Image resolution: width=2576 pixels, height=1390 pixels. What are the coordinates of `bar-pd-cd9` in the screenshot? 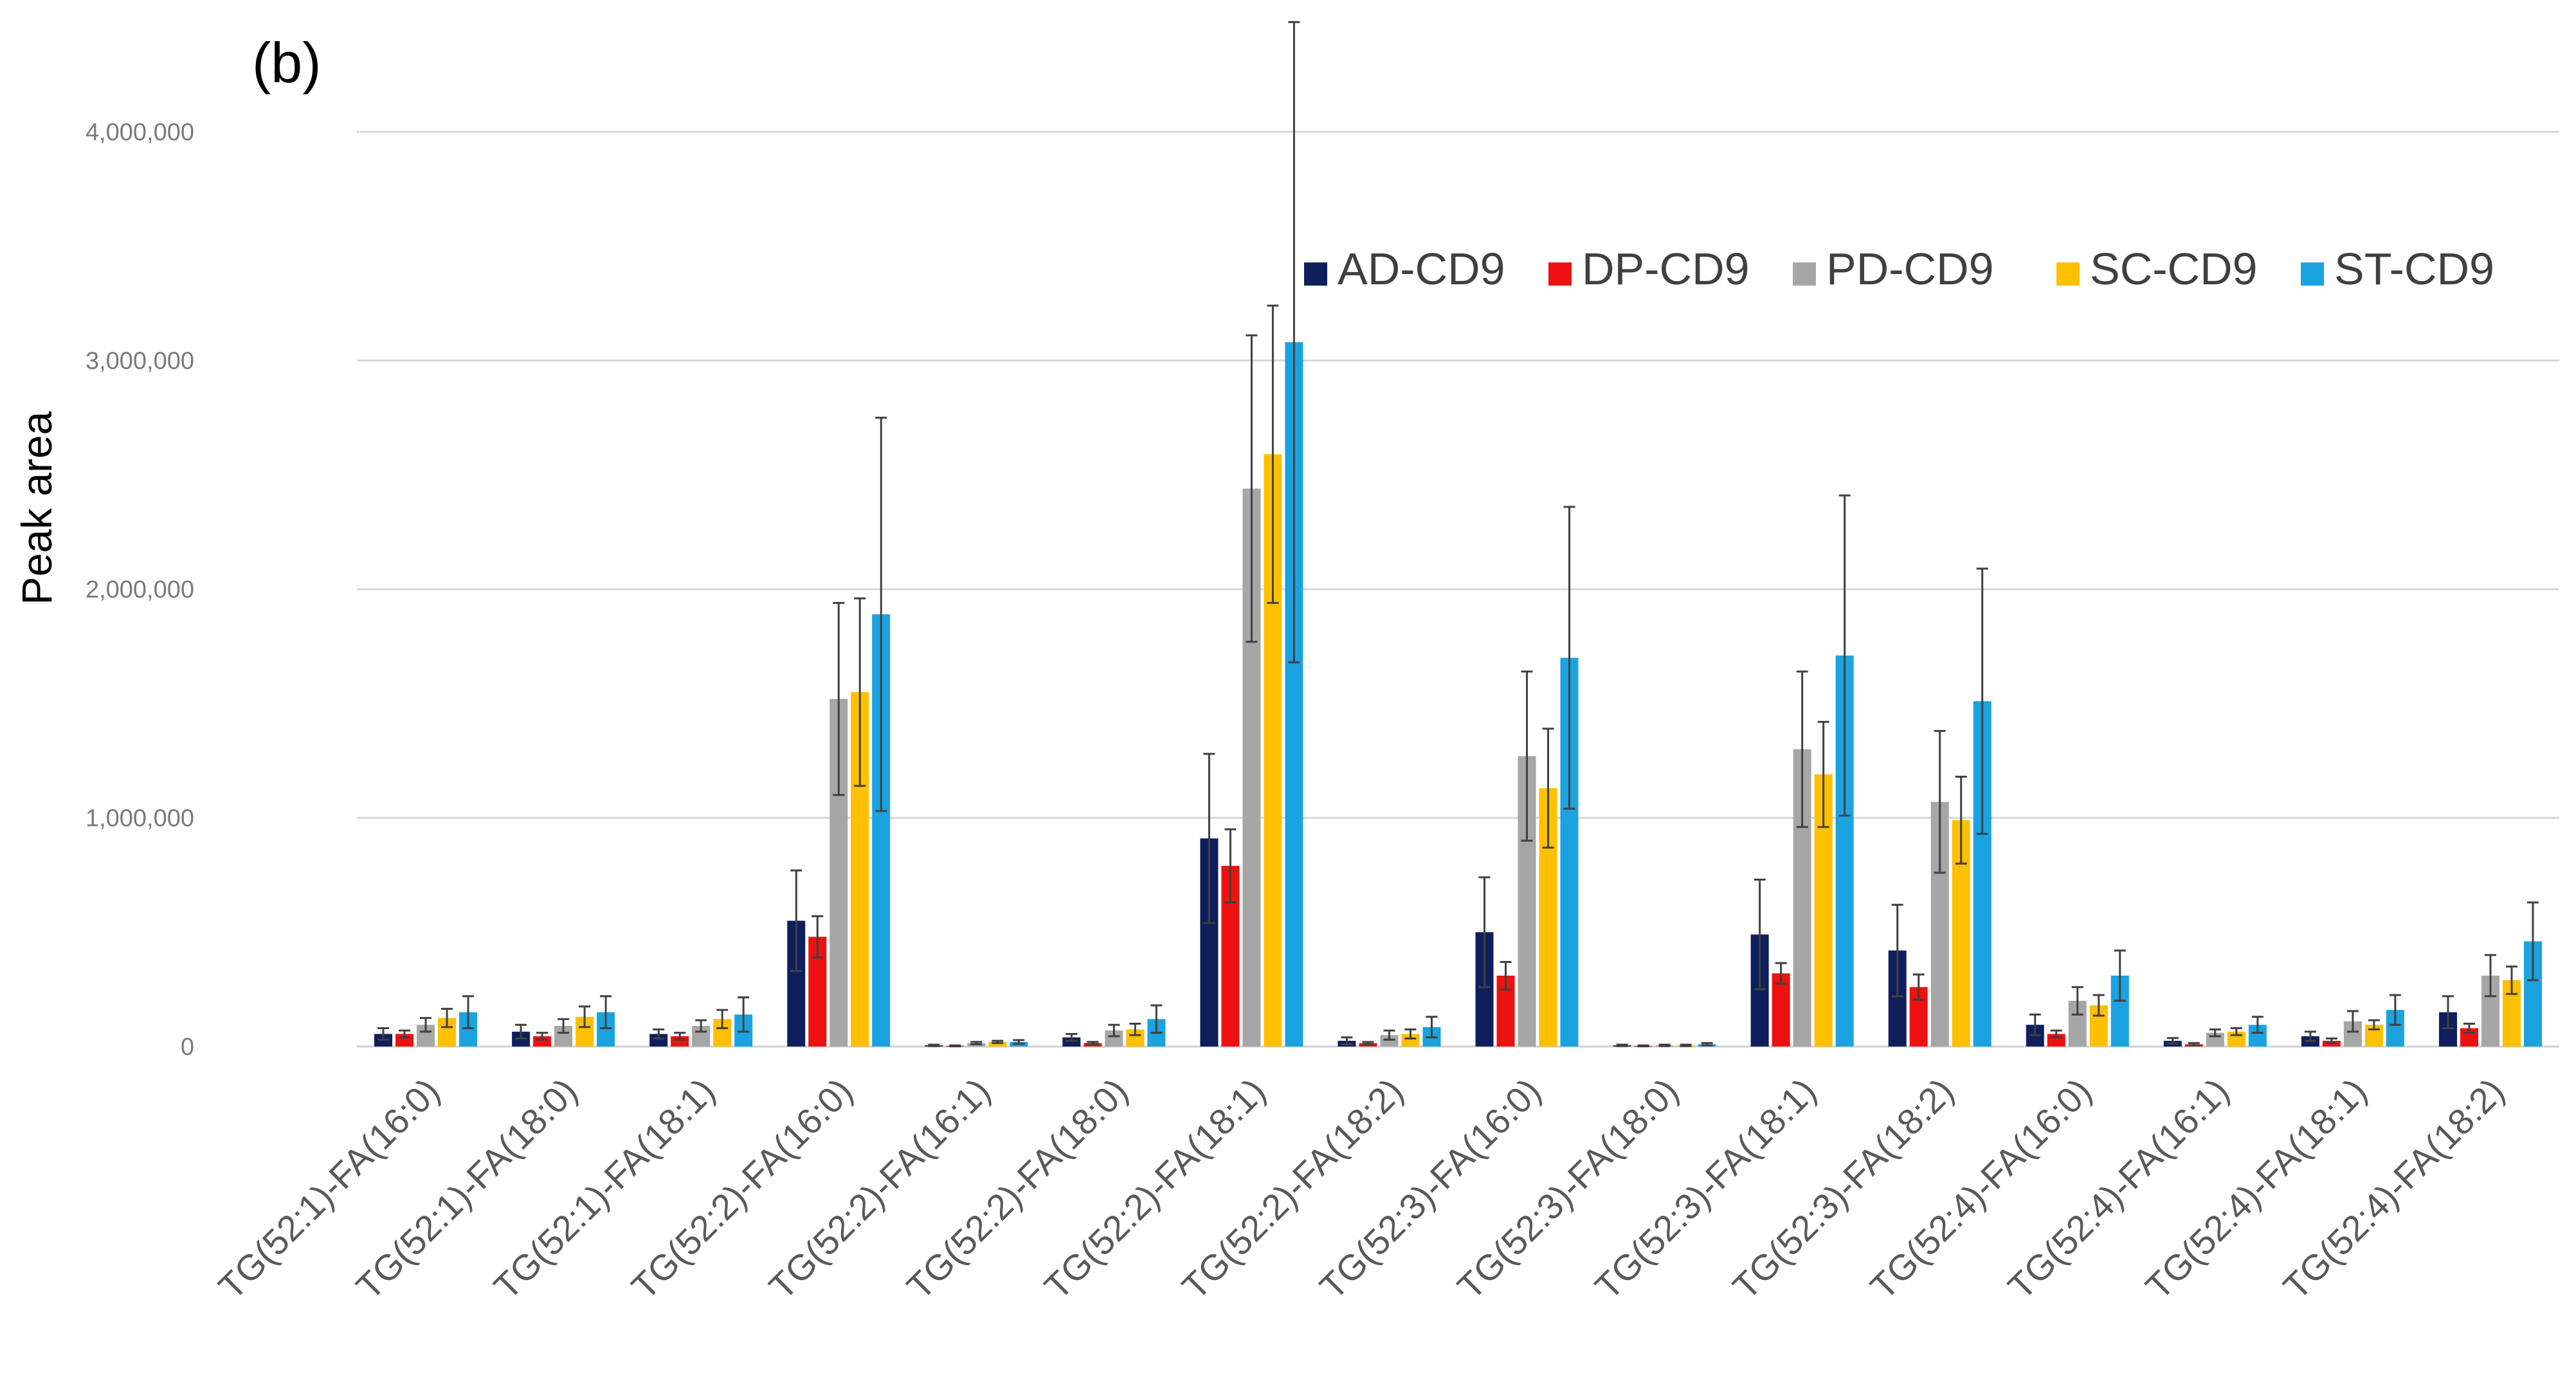 It's located at (1389, 1041).